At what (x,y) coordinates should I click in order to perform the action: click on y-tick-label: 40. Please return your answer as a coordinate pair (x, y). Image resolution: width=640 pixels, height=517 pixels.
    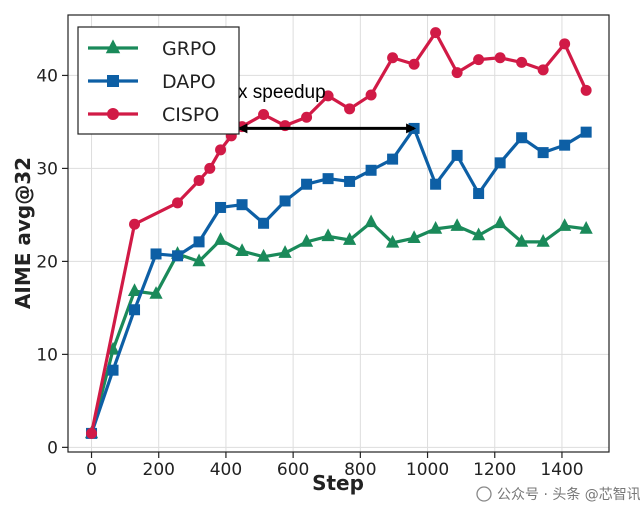
    Looking at the image, I should click on (47, 76).